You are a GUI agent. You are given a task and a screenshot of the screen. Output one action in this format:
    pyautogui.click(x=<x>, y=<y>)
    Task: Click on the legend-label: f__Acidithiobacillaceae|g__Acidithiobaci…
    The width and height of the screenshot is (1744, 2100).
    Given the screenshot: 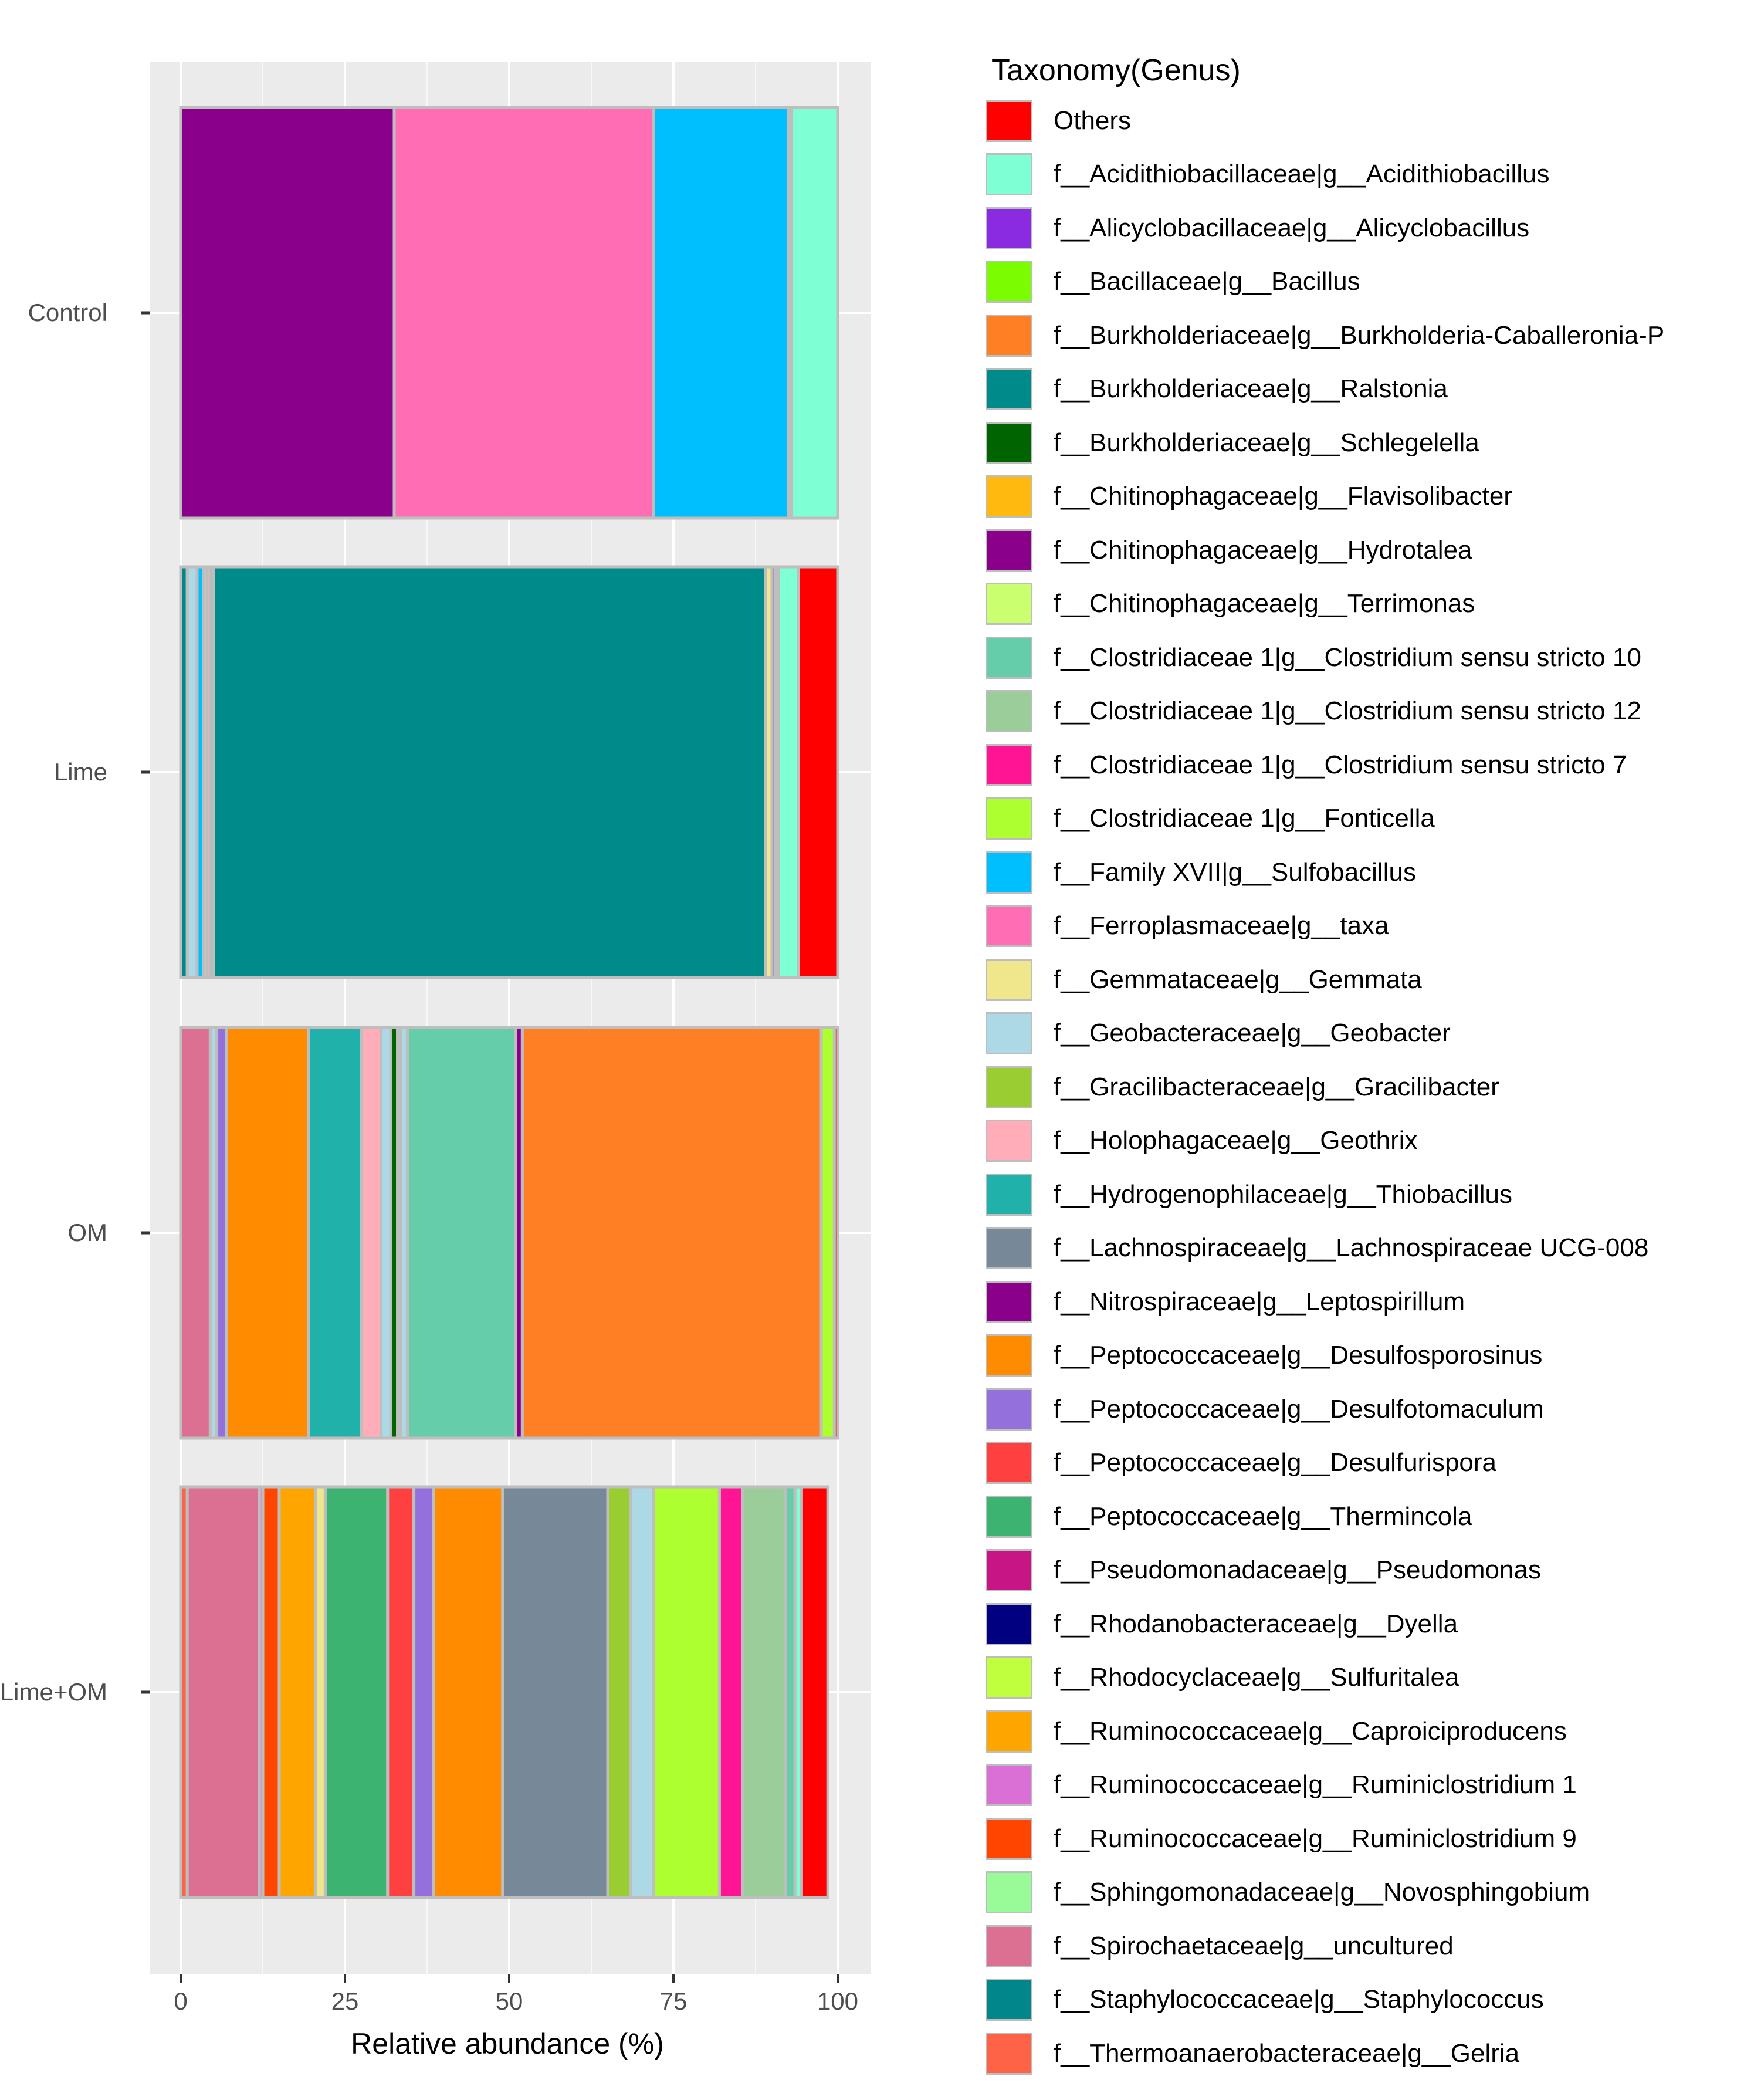 What is the action you would take?
    pyautogui.click(x=1302, y=174)
    